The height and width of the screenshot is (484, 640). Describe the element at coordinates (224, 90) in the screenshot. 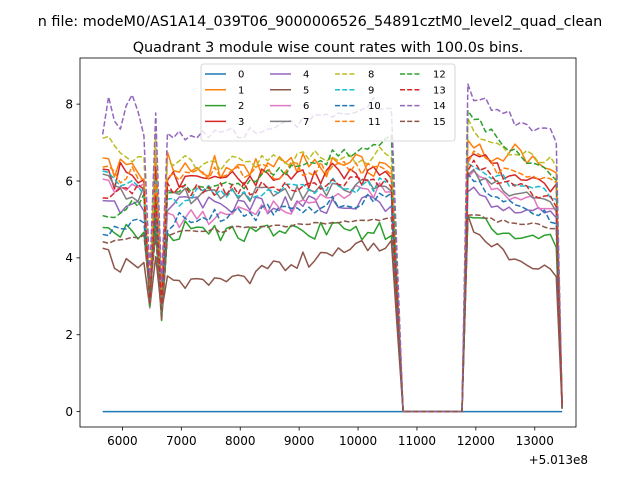

I see `legend-item-1: 1` at that location.